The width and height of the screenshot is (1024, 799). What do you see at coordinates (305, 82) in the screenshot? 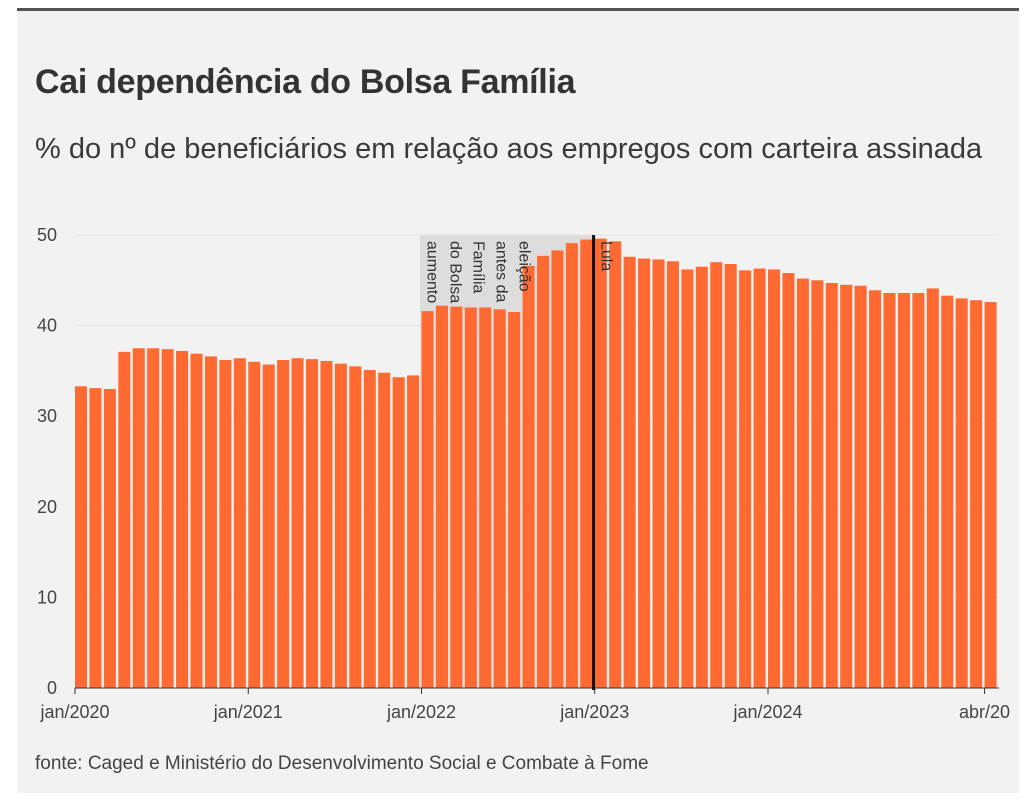
I see `chart-title: Cai dependência do Bolsa Família` at bounding box center [305, 82].